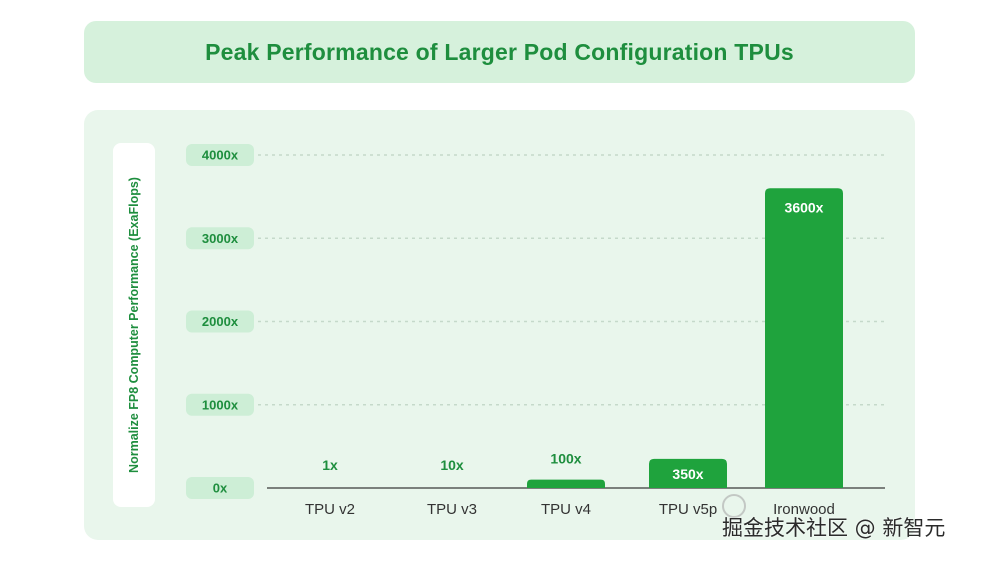  I want to click on bar-value-label: 350x, so click(687, 474).